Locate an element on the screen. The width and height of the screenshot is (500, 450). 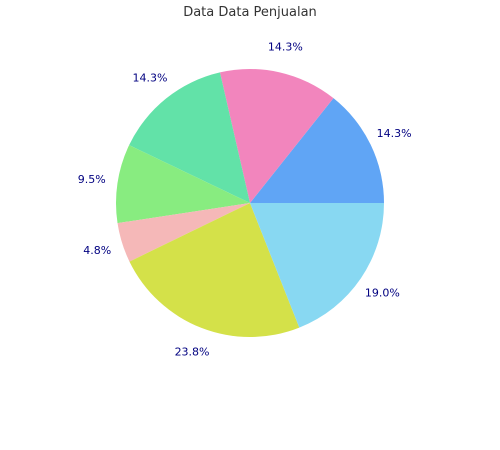
pie-slice-label-2: 14.3% is located at coordinates (285, 46).